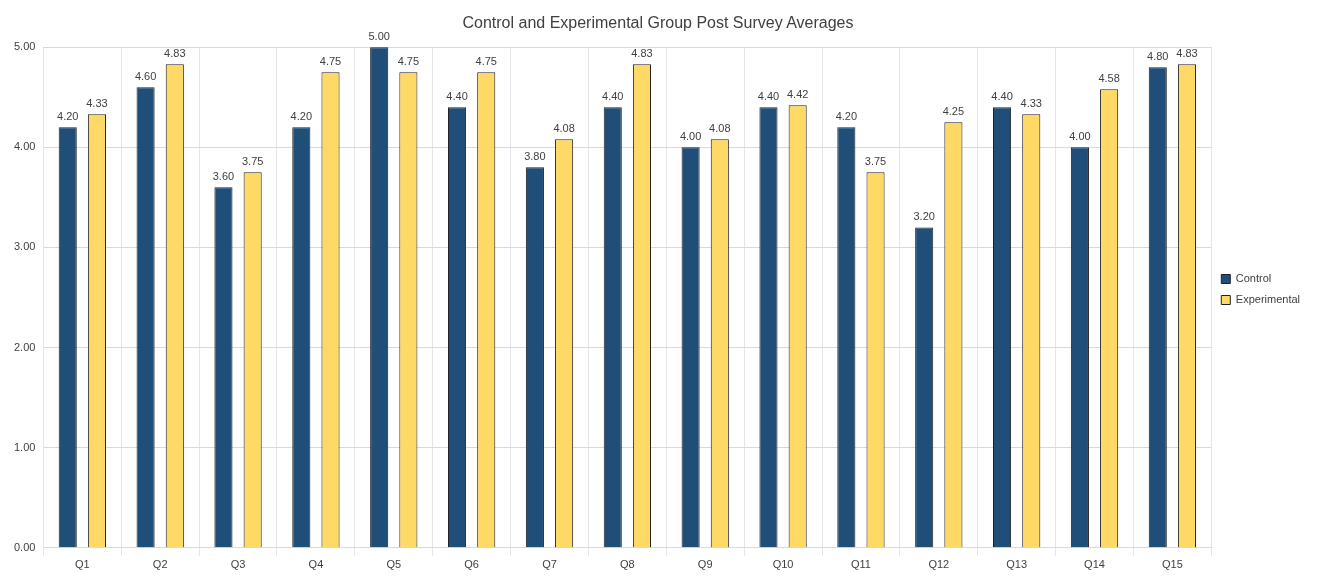 This screenshot has height=579, width=1330. Describe the element at coordinates (797, 93) in the screenshot. I see `data-label: 4.42` at that location.